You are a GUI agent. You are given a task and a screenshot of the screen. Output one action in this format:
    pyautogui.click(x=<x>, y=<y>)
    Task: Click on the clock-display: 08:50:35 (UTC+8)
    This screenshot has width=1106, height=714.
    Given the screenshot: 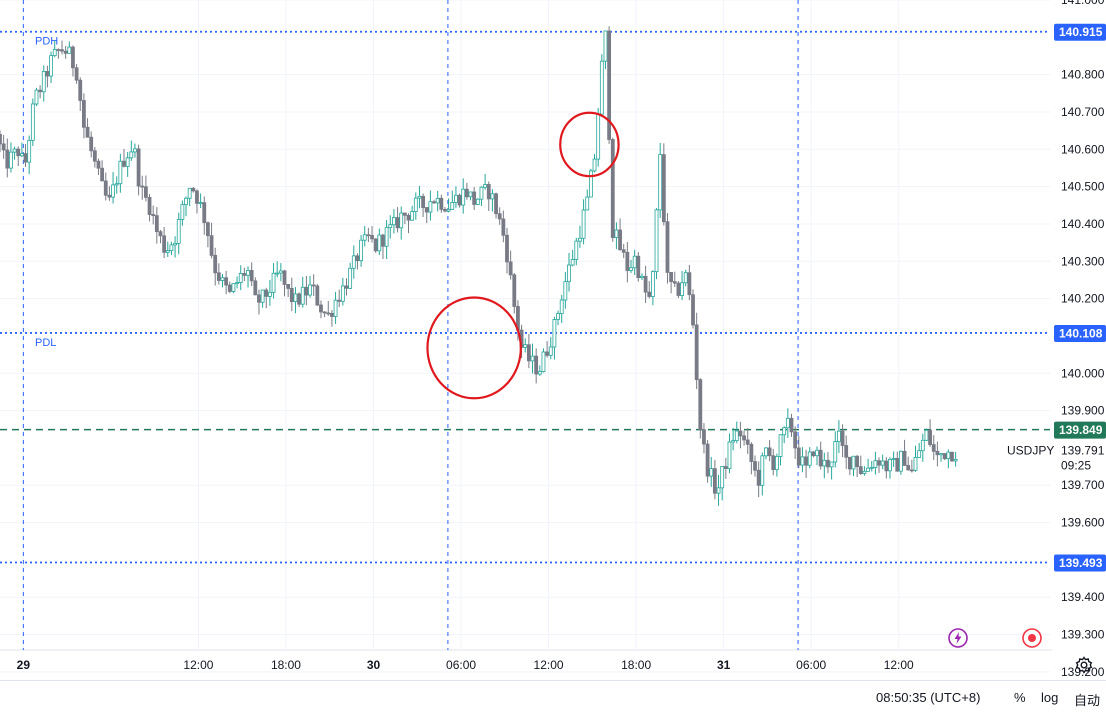 What is the action you would take?
    pyautogui.click(x=928, y=697)
    